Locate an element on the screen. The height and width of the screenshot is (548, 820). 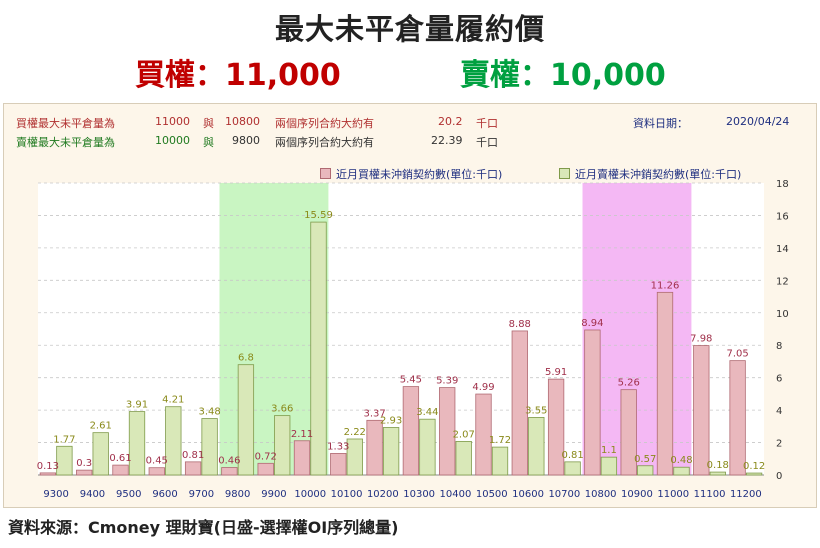
legend-put-label: 近月賣權未沖銷契約數(單位:千口) is located at coordinates (658, 174).